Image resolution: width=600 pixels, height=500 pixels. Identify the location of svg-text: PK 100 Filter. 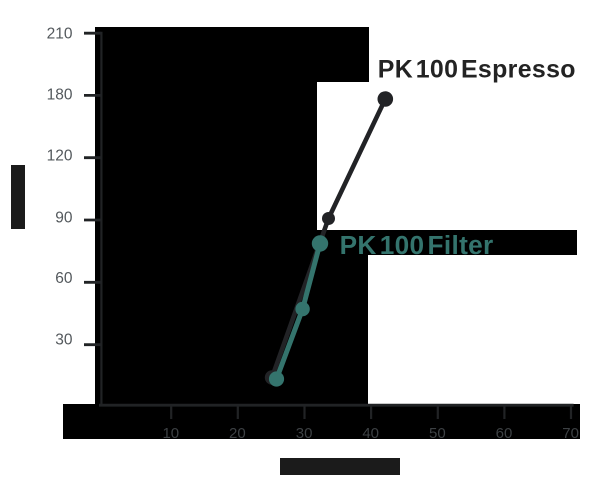
(417, 245).